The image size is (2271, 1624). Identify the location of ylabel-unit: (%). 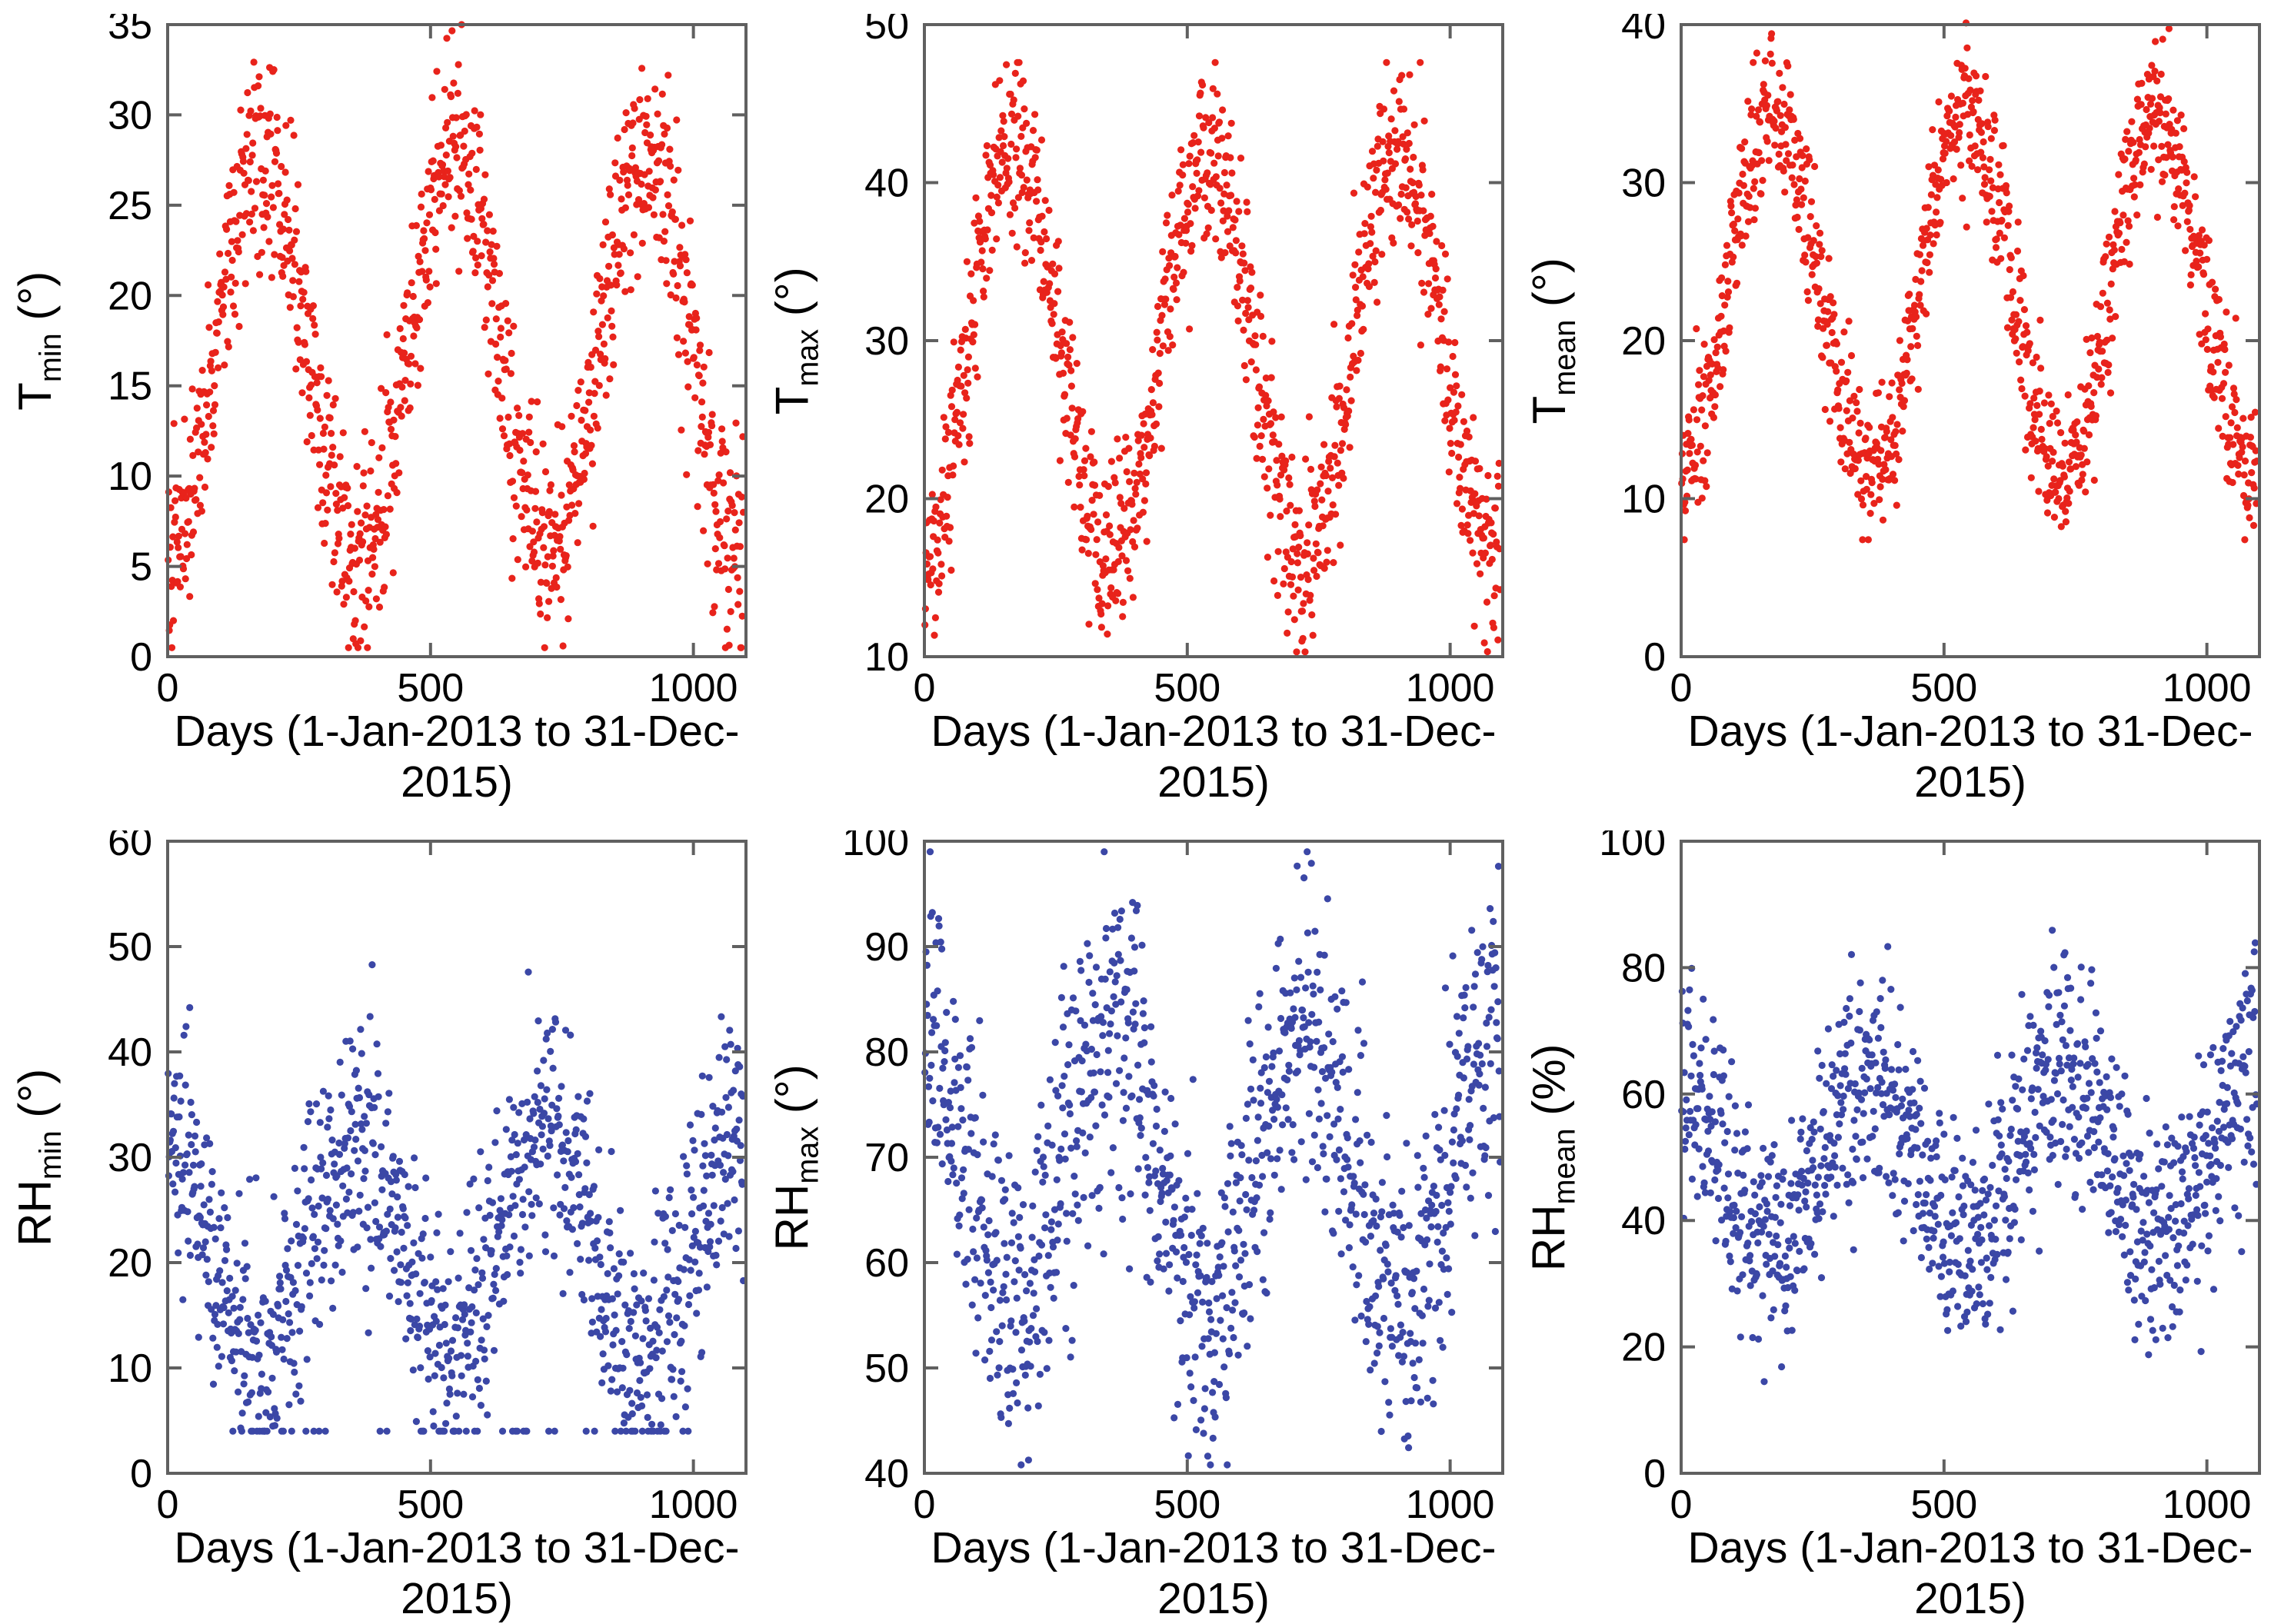
(1549, 1085).